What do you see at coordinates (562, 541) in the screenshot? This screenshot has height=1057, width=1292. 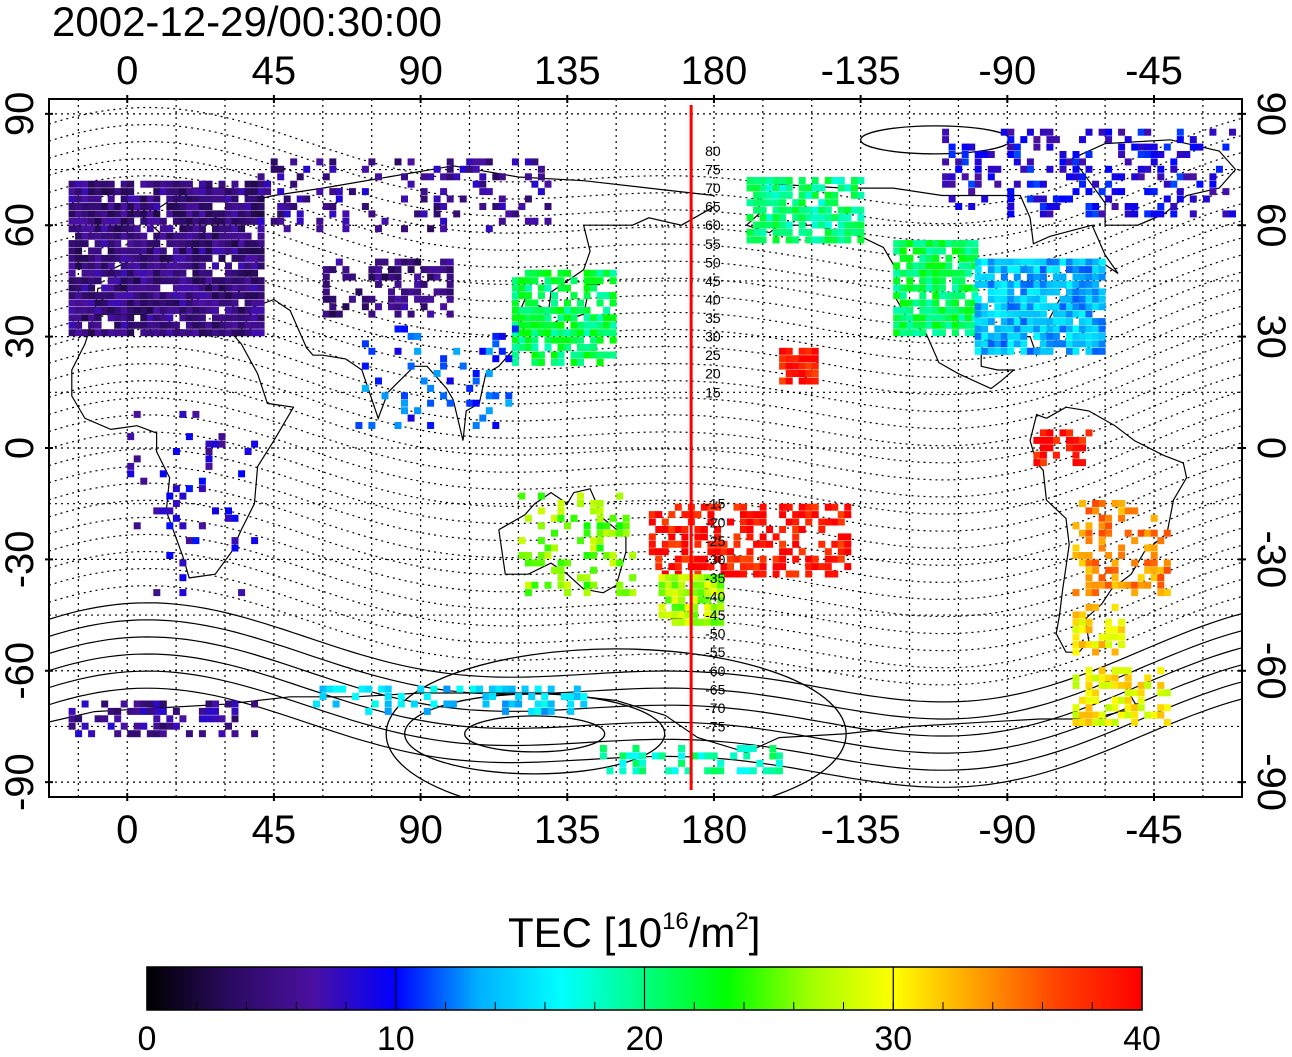 I see `coastline-path` at bounding box center [562, 541].